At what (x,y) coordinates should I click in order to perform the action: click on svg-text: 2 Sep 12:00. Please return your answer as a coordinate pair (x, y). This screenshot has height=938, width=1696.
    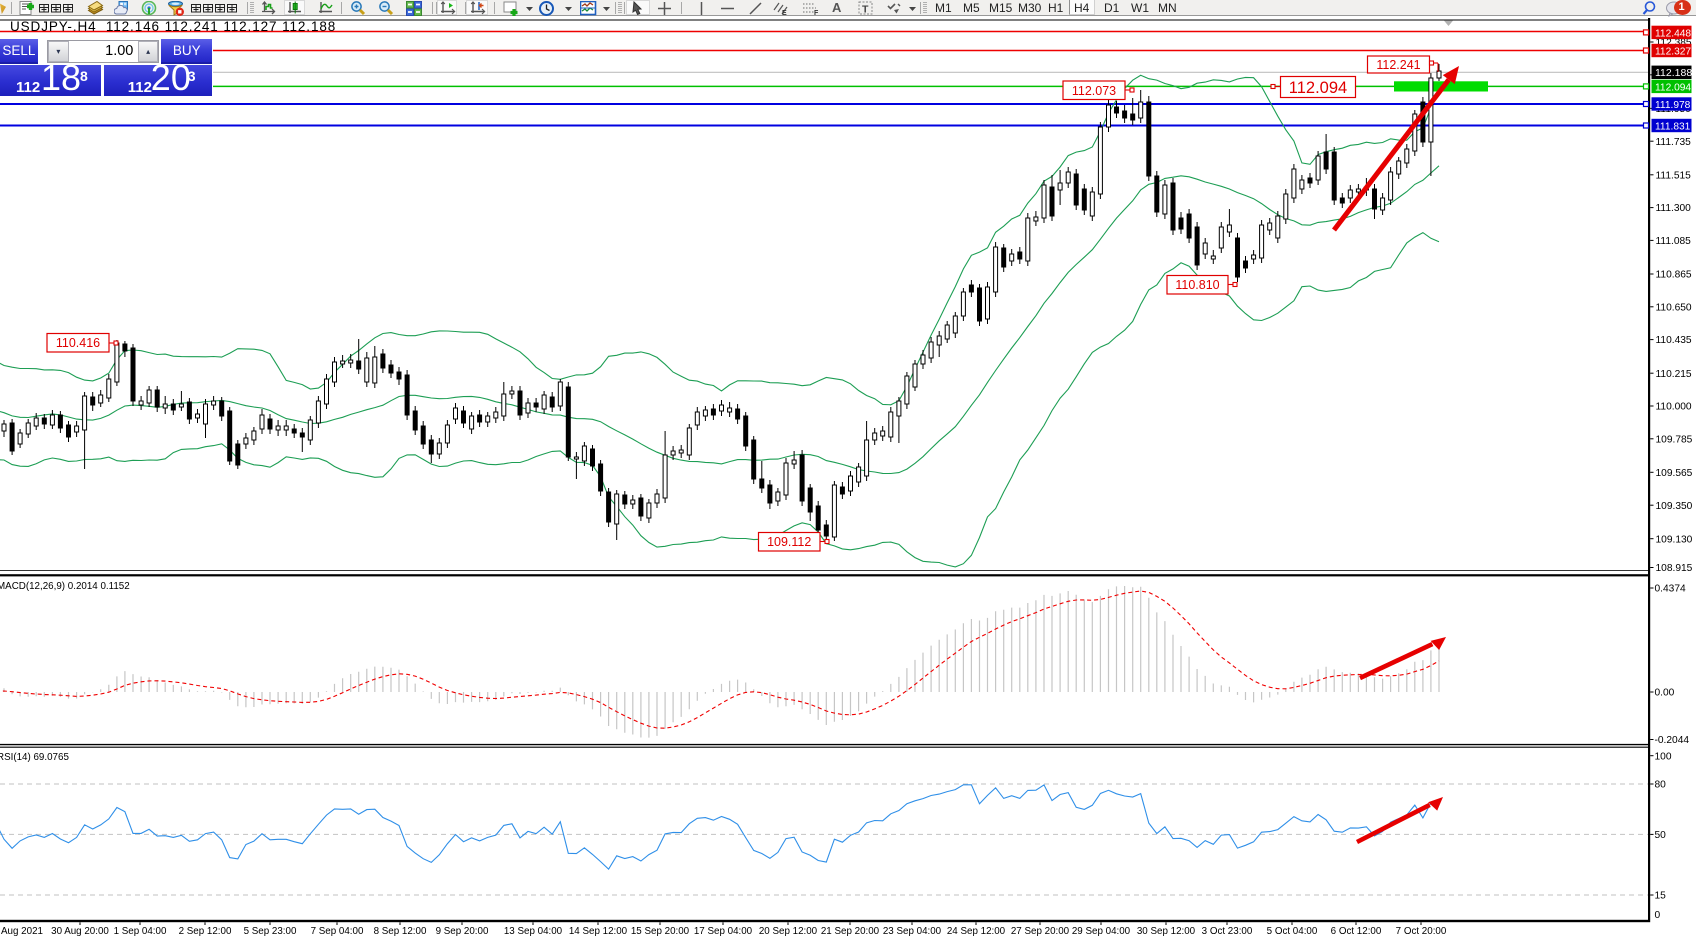
    Looking at the image, I should click on (205, 931).